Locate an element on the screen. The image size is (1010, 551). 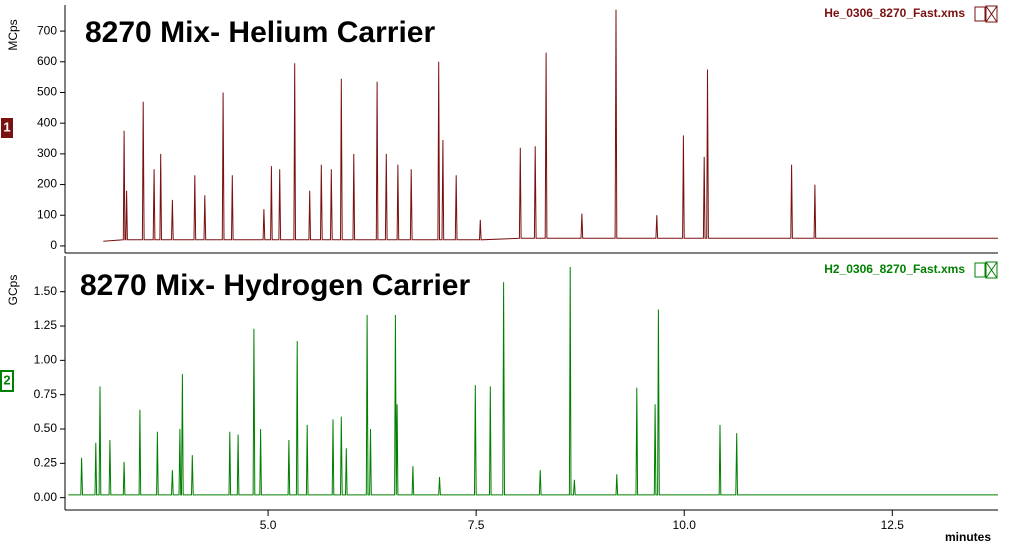
y-tick-label: 500 is located at coordinates (47, 92).